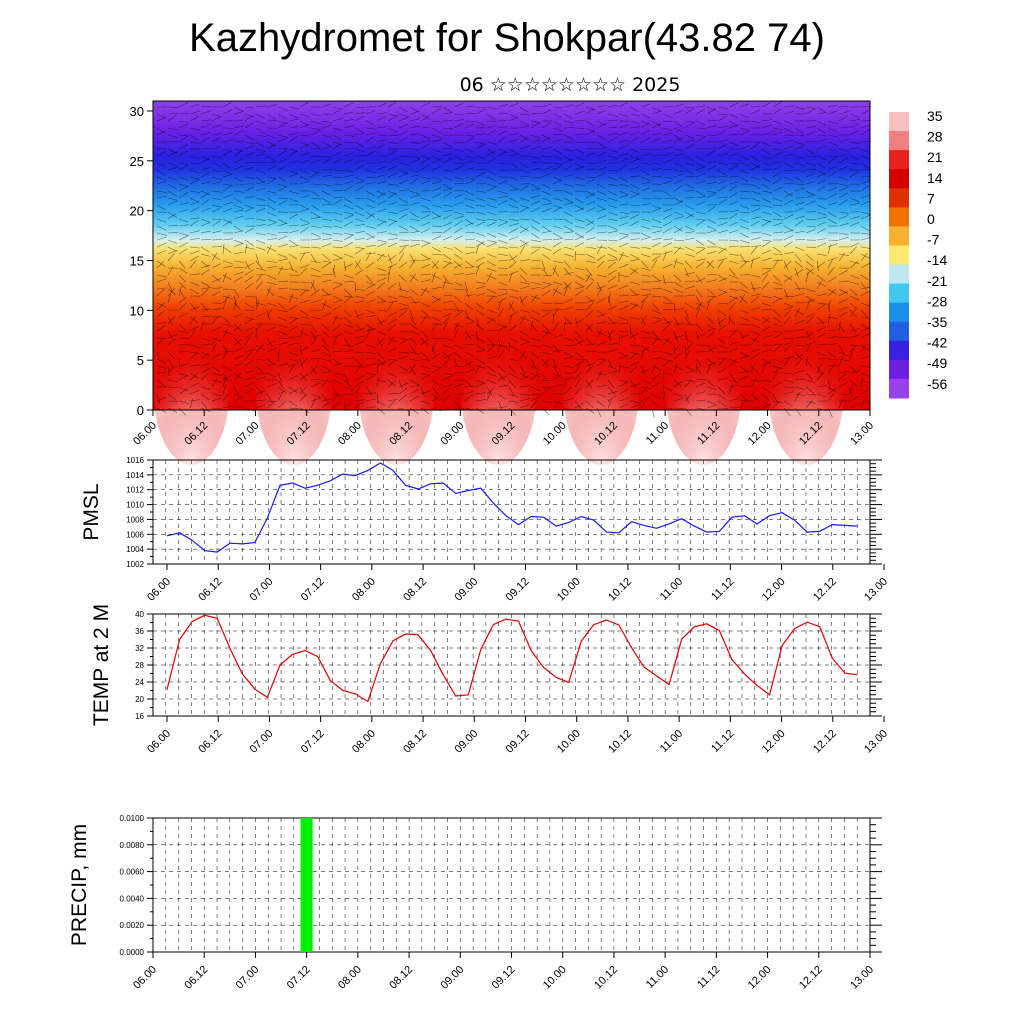  What do you see at coordinates (671, 741) in the screenshot?
I see `temp-x-tick-label: 11.00` at bounding box center [671, 741].